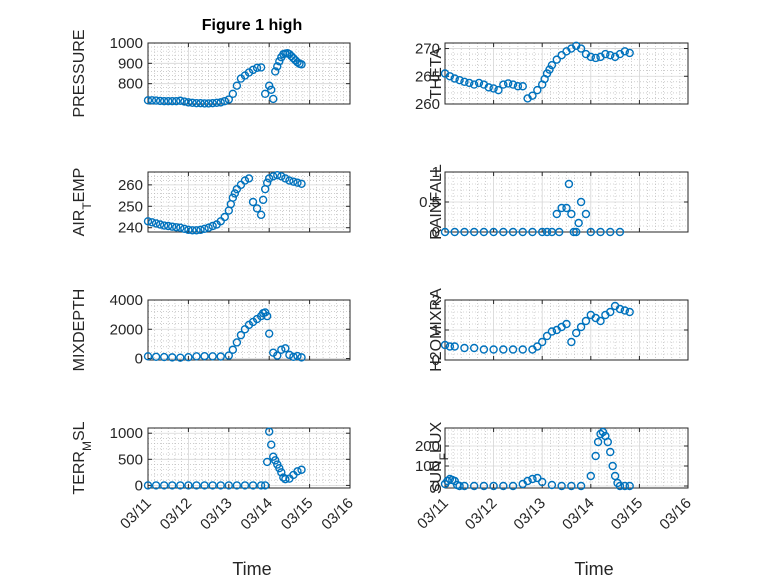  Describe the element at coordinates (675, 514) in the screenshot. I see `x-tick-label: 03/16` at that location.